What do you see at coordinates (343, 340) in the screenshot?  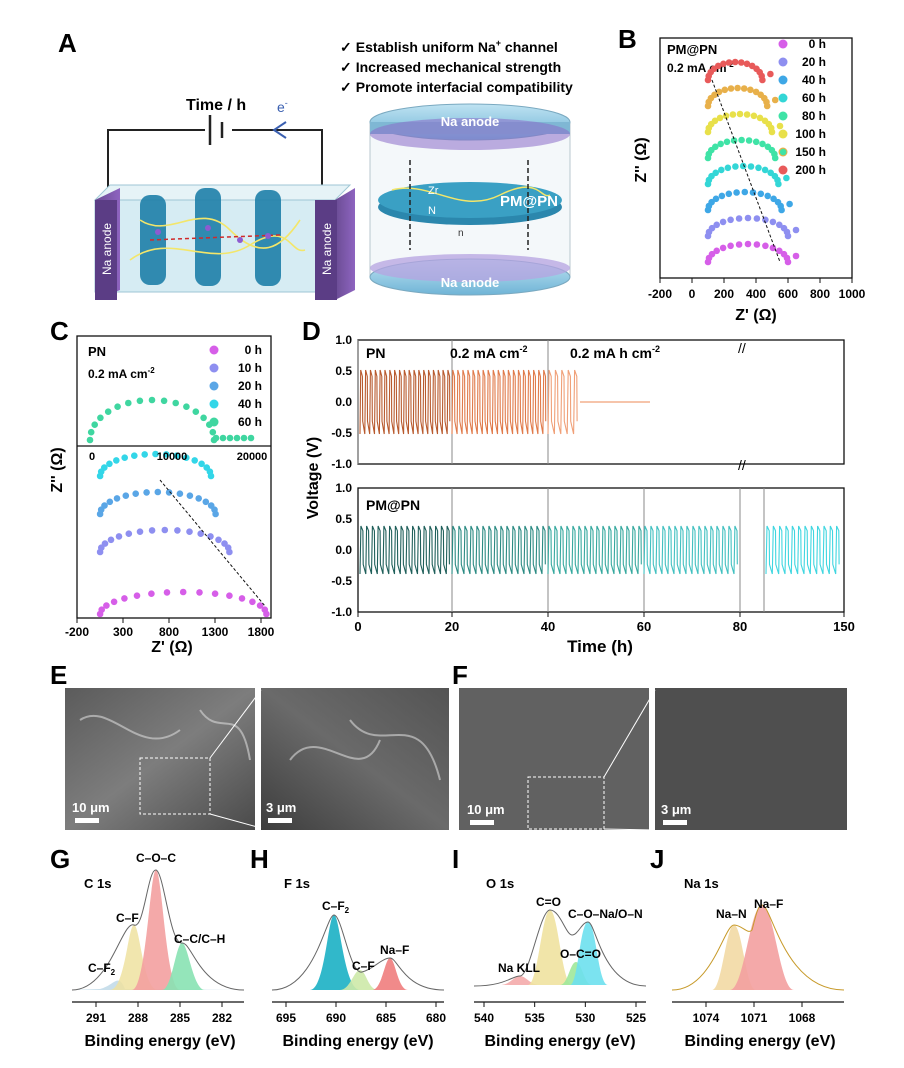 I see `d-ytick-top-4: 1.0` at bounding box center [343, 340].